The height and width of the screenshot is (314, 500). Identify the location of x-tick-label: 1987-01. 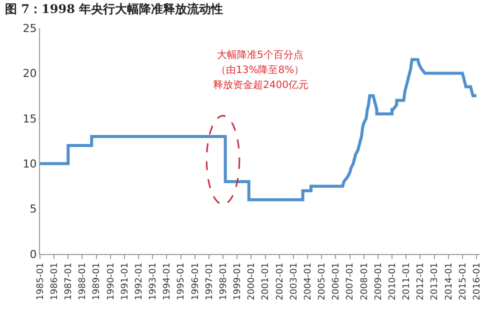
(69, 281).